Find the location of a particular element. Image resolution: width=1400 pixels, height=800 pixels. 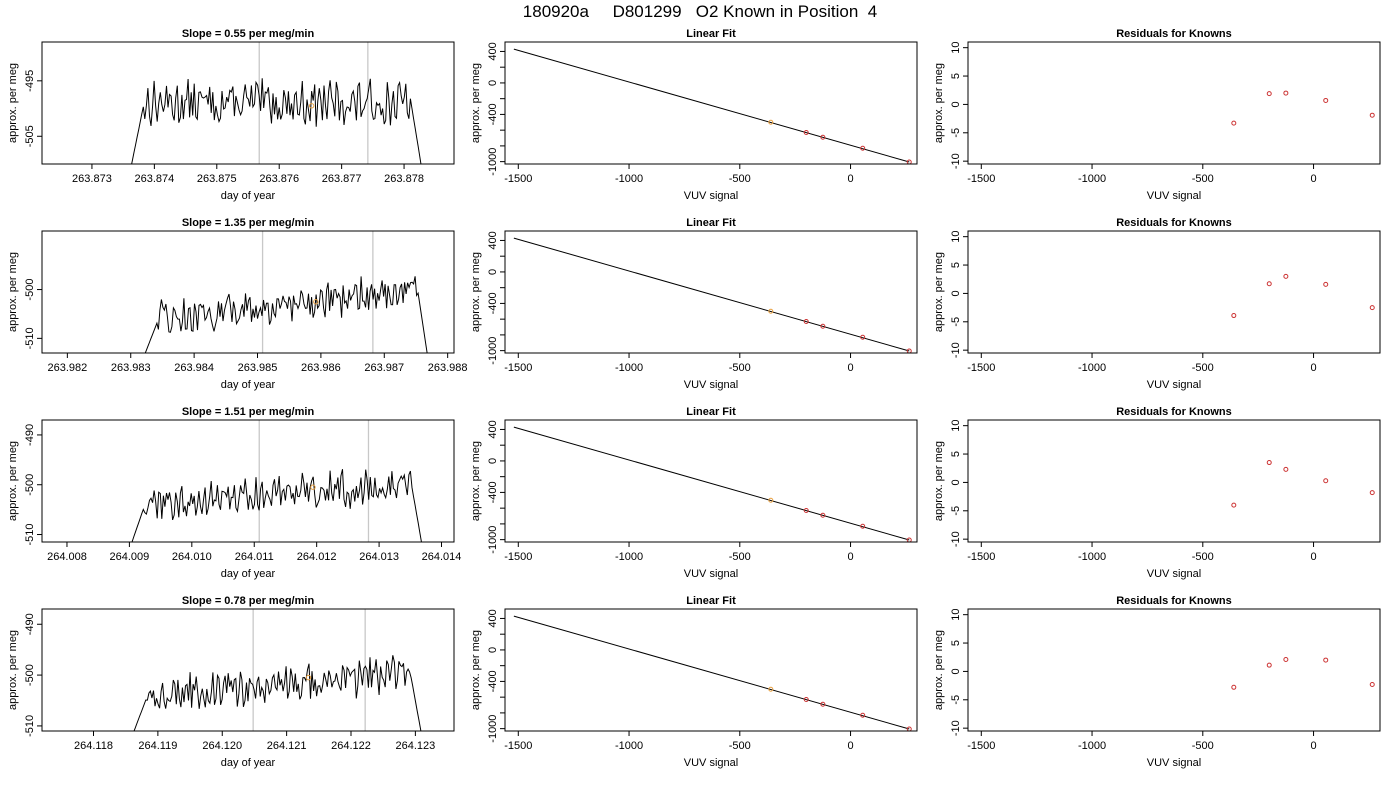

x-tick-label: 264.122 is located at coordinates (351, 746).